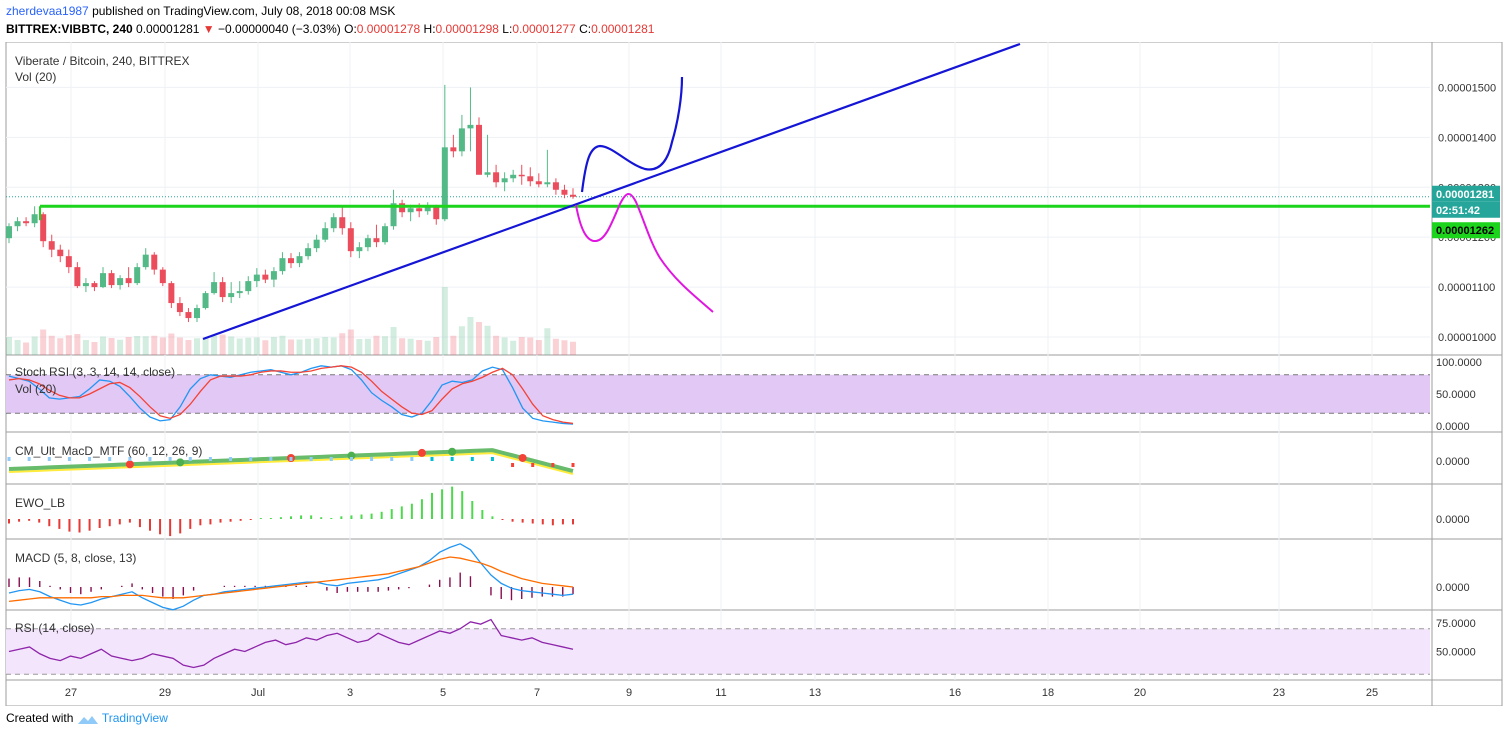 This screenshot has width=1508, height=737. I want to click on rsi-band, so click(718, 651).